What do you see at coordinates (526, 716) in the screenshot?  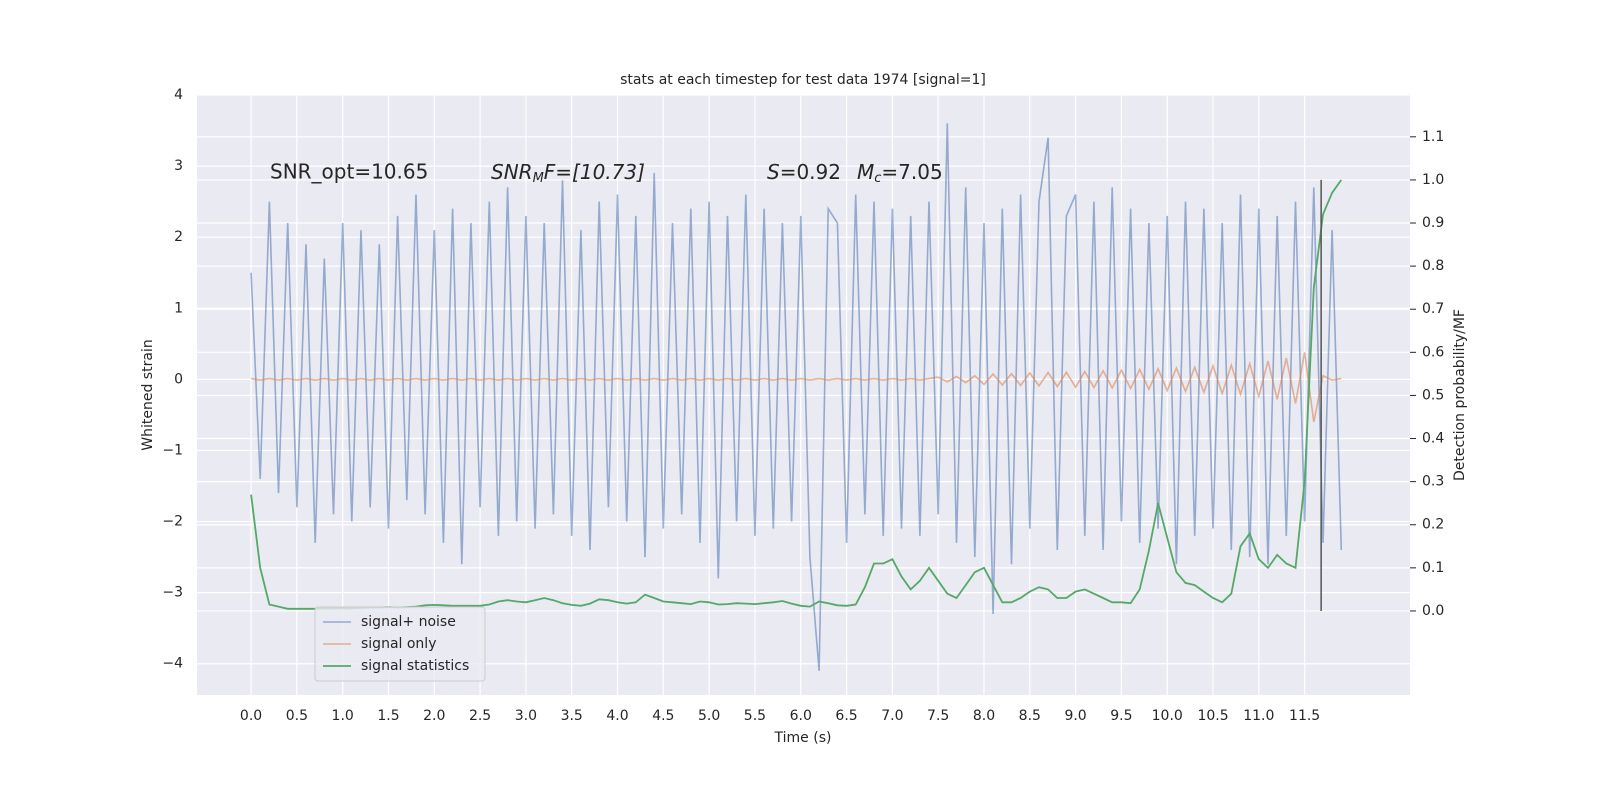 I see `x-tick-label: 3.0` at bounding box center [526, 716].